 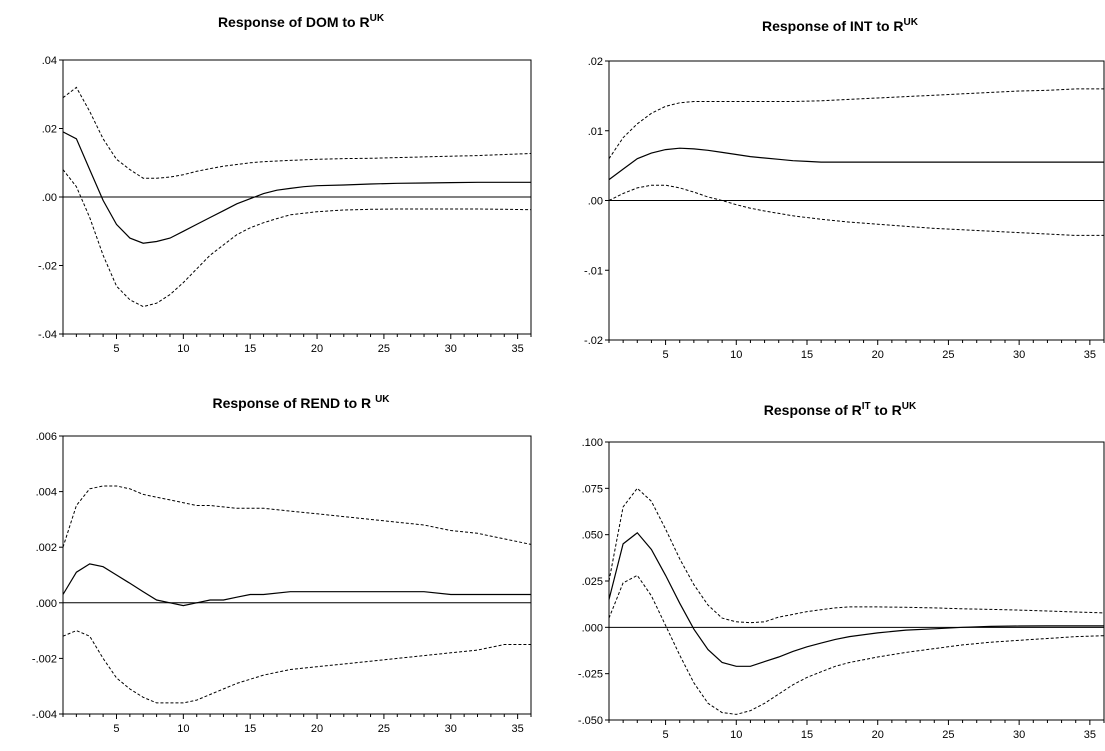 I want to click on y-tick-label: .004, so click(x=46, y=493).